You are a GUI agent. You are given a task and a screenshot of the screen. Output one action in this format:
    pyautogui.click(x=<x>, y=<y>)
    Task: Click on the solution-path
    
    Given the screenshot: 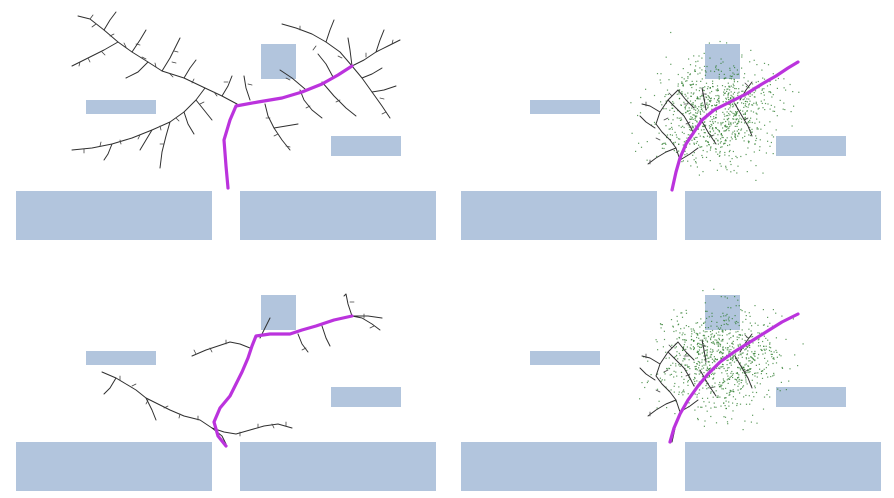 What is the action you would take?
    pyautogui.click(x=735, y=126)
    